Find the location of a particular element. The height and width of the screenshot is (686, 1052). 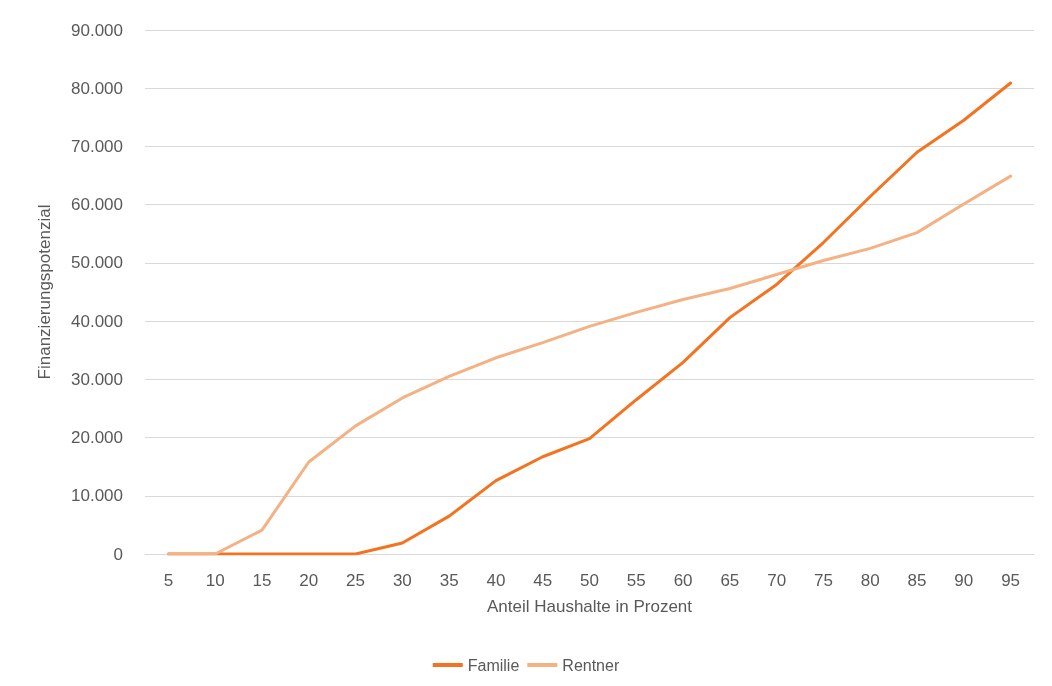

y-tick-label: 40.000 is located at coordinates (97, 321).